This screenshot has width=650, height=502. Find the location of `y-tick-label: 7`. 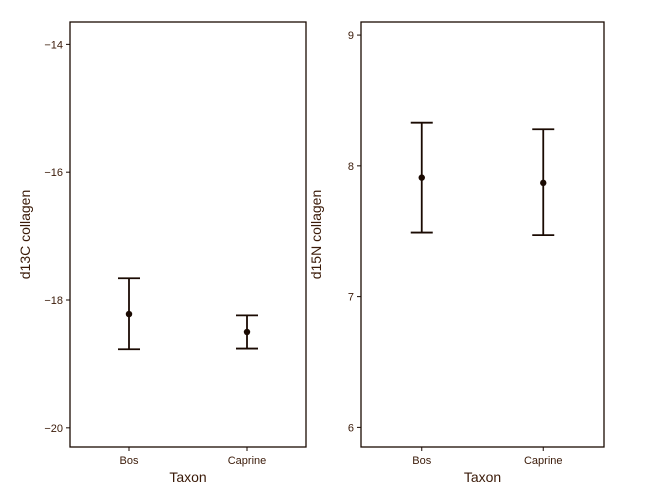

y-tick-label: 7 is located at coordinates (351, 298).